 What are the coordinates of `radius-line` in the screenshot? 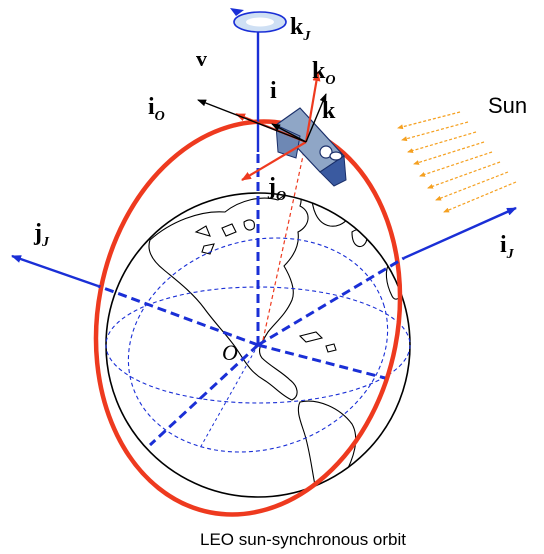 It's located at (284, 241).